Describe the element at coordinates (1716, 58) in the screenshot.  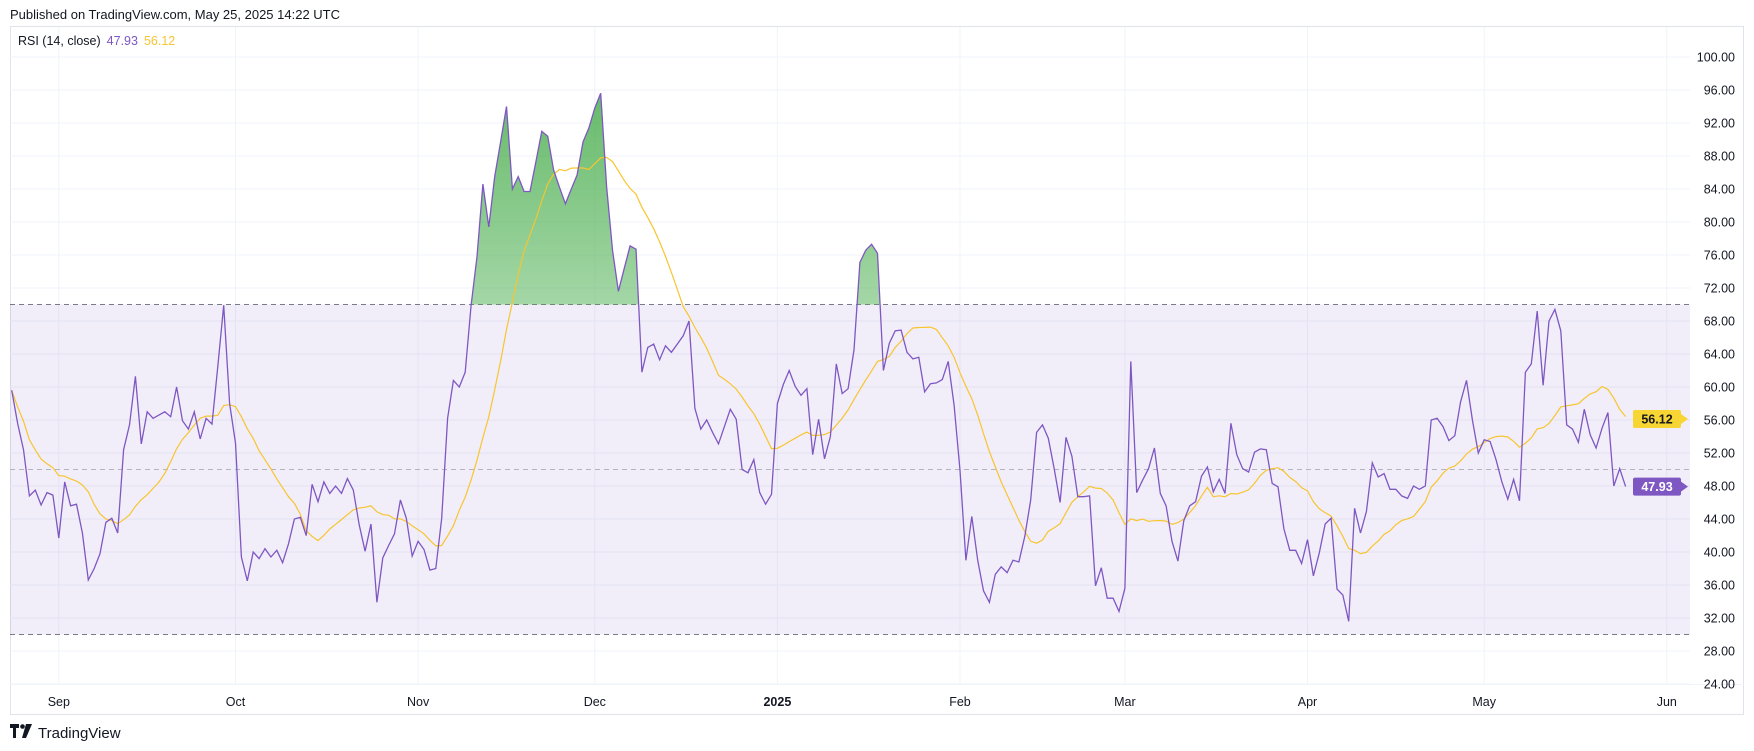
I see `y-tick-label: 100.00` at that location.